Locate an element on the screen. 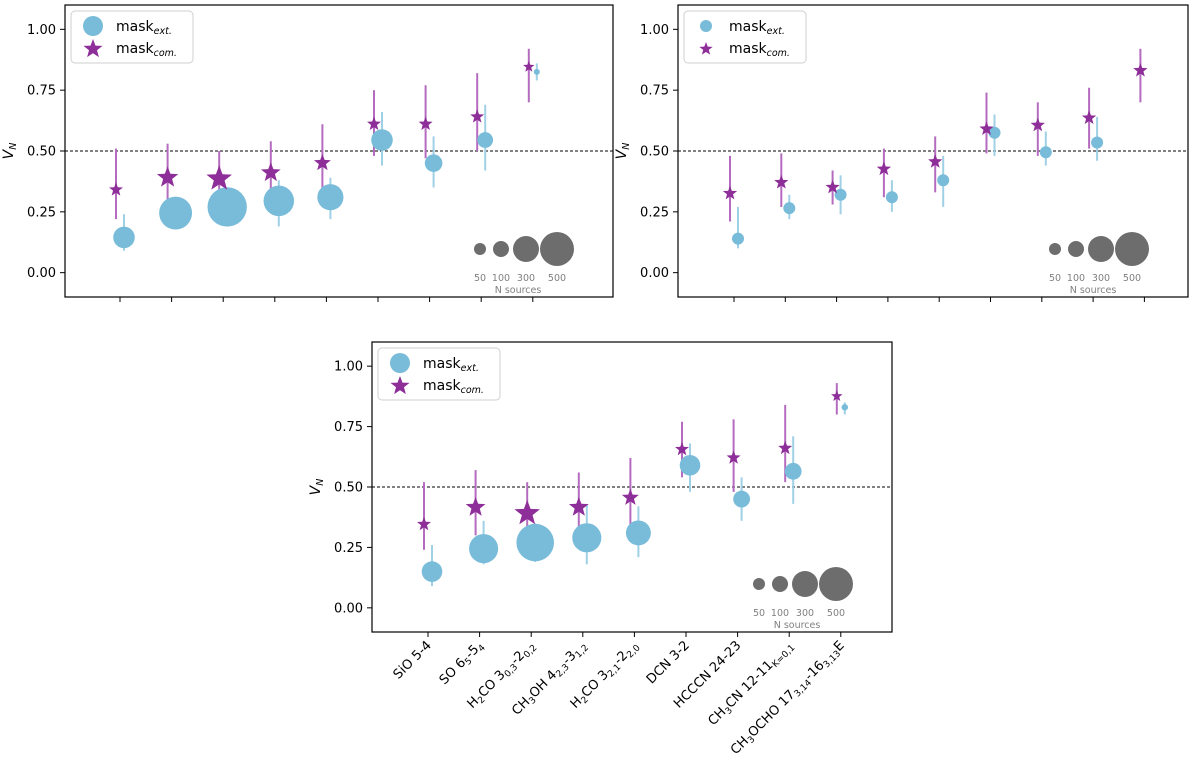  size-legend: 50 100 300 500 N sources is located at coordinates (1099, 264).